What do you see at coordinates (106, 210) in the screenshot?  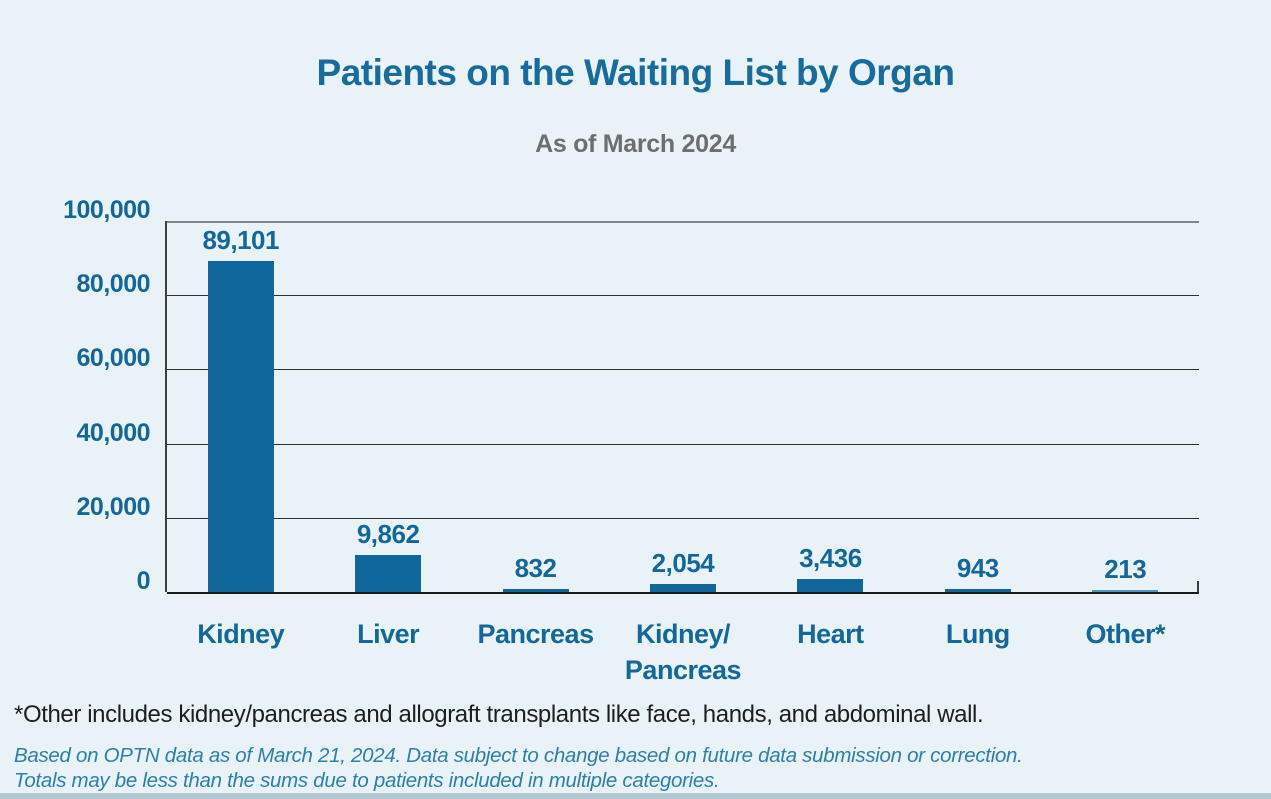 I see `y-tick-label: 100,000` at bounding box center [106, 210].